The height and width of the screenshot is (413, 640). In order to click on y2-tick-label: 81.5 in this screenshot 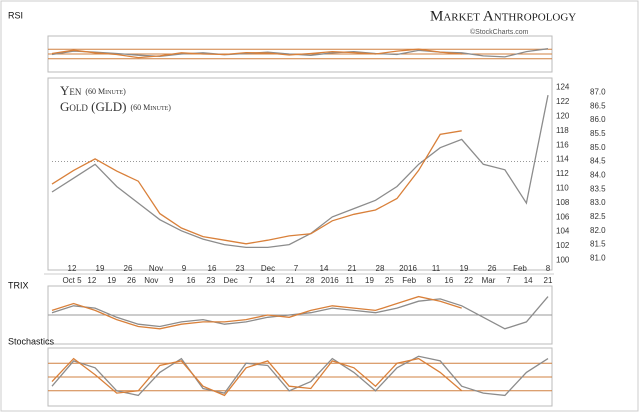, I will do `click(598, 244)`.